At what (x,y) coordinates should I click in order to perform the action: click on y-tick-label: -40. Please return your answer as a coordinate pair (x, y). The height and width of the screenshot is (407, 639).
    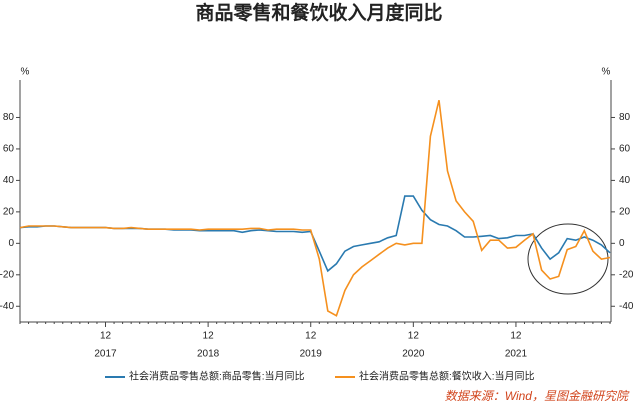
    Looking at the image, I should click on (7, 306).